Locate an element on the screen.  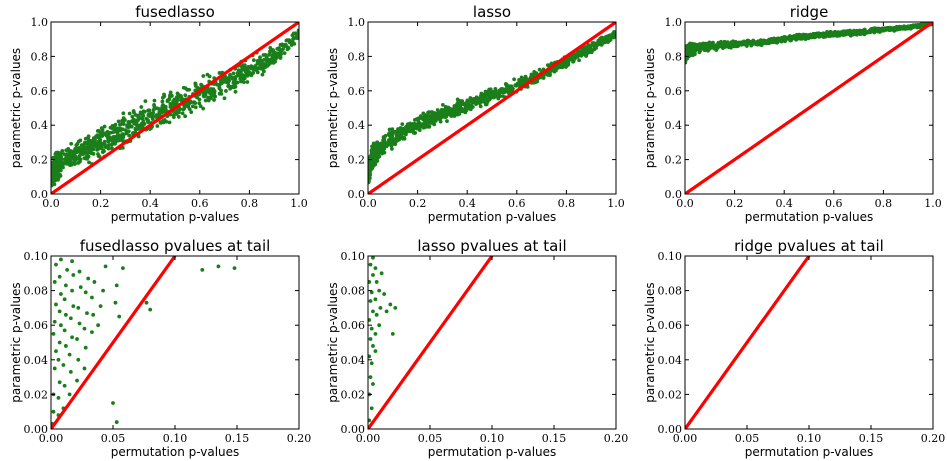
plot-area is located at coordinates (809, 108).